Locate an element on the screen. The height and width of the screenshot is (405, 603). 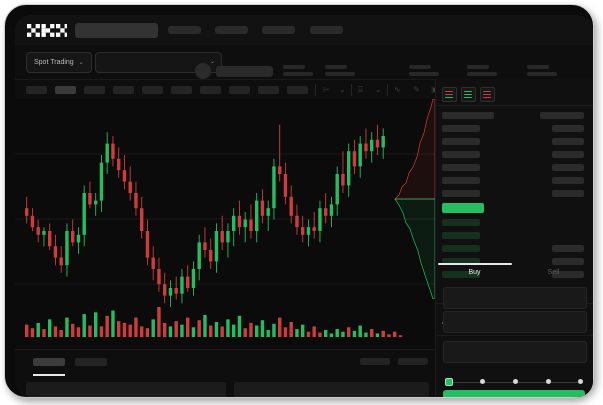
interval-icon: ⌲ is located at coordinates (326, 89).